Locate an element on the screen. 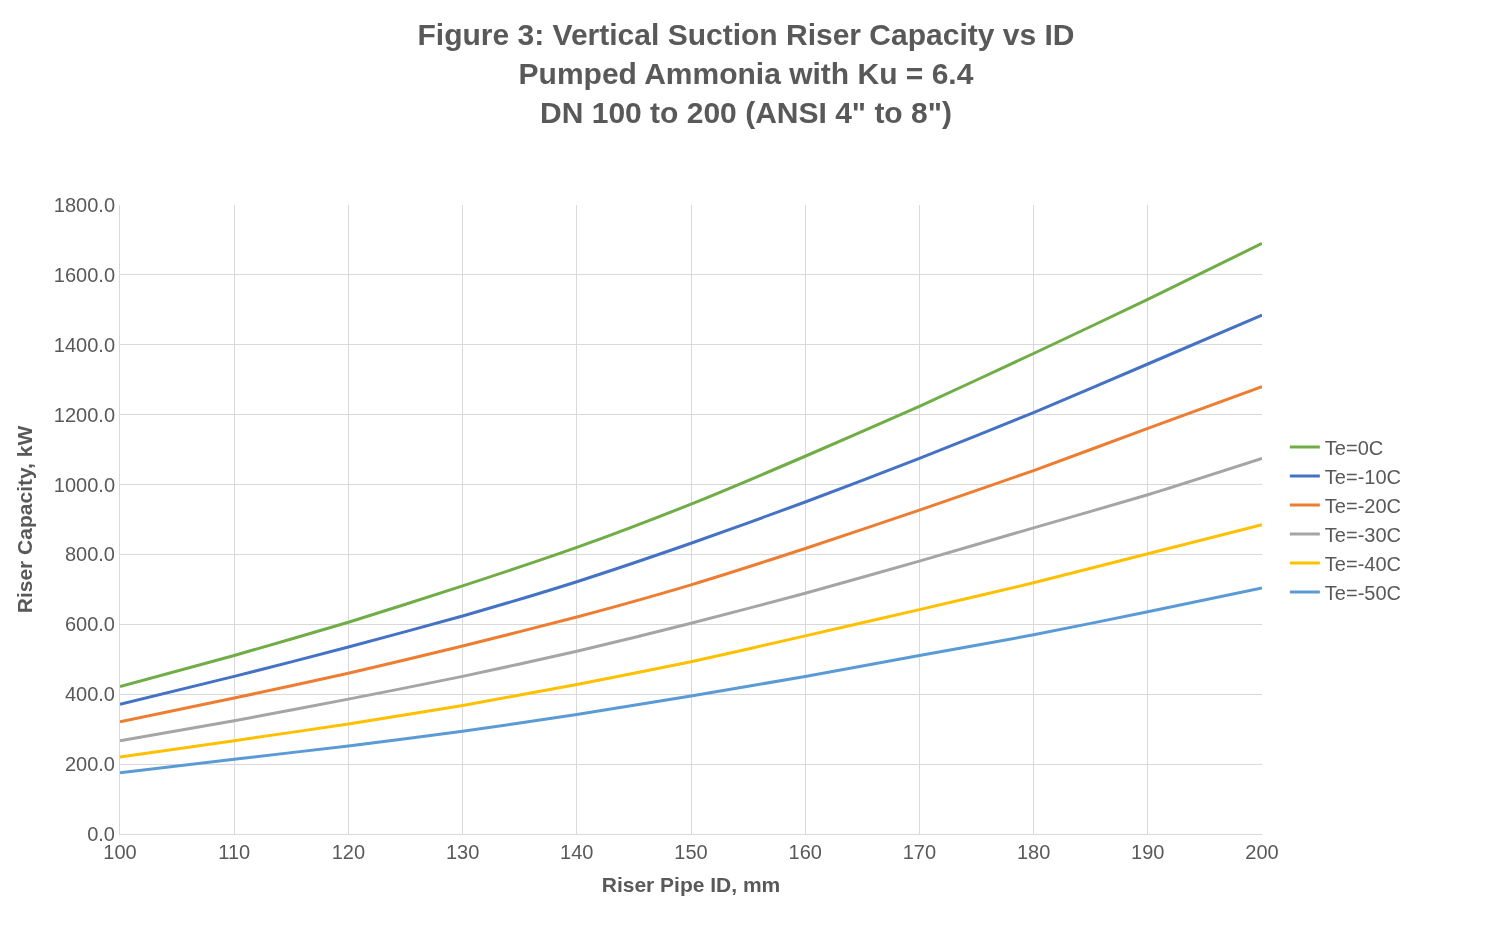 Image resolution: width=1492 pixels, height=934 pixels. x-tick-label: 190 is located at coordinates (1148, 852).